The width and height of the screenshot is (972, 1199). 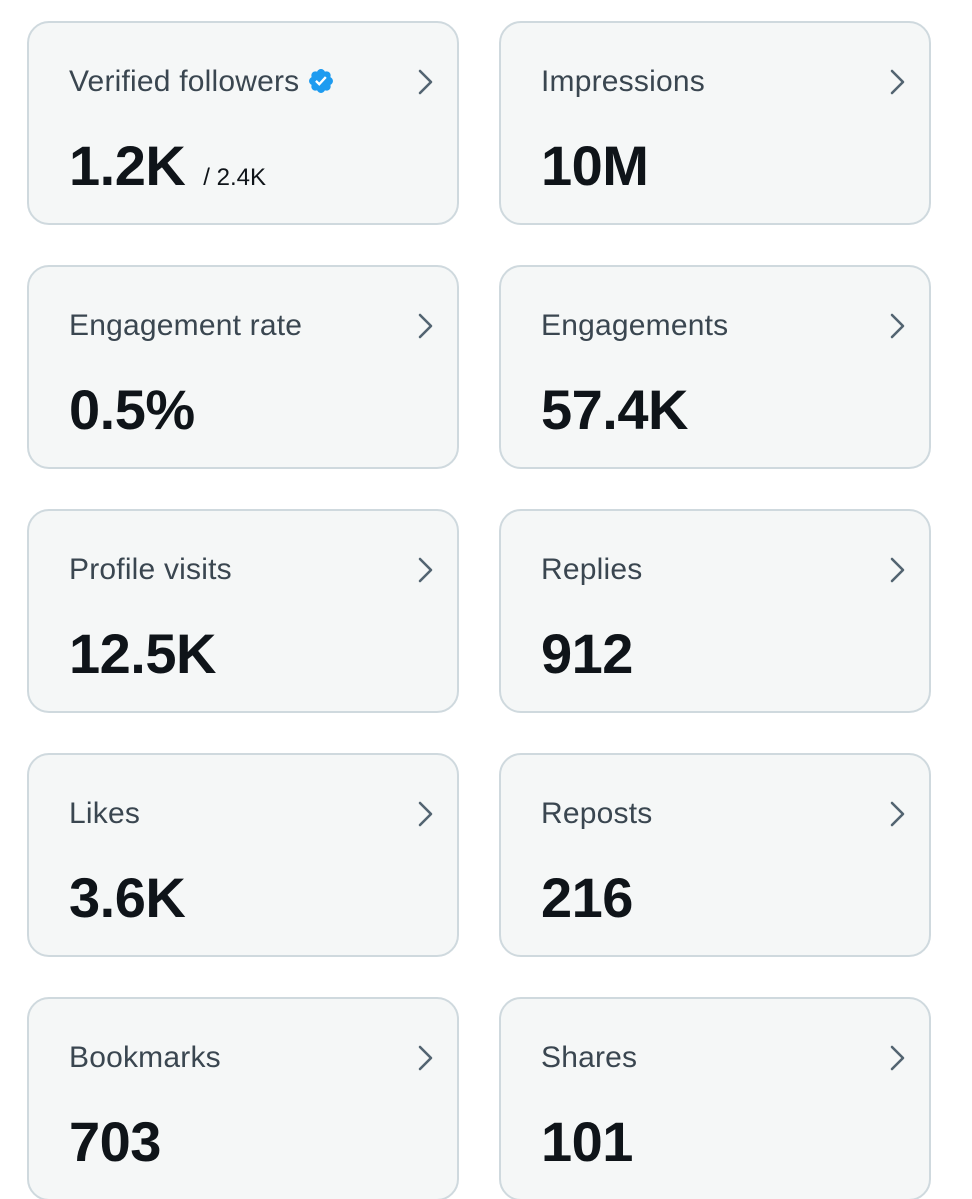 What do you see at coordinates (145, 1057) in the screenshot?
I see `card-title: Bookmarks` at bounding box center [145, 1057].